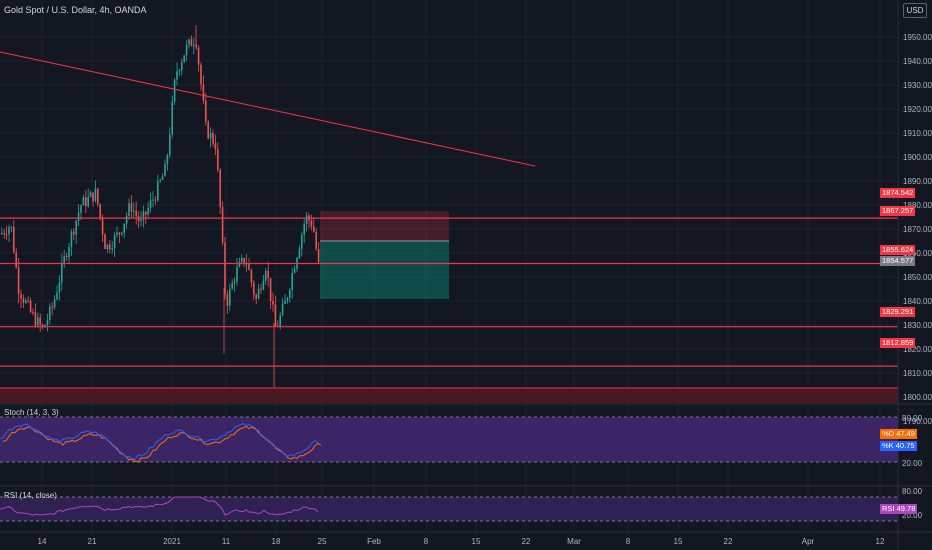 The width and height of the screenshot is (932, 550). What do you see at coordinates (917, 109) in the screenshot?
I see `price-tick-label: 1920.000` at bounding box center [917, 109].